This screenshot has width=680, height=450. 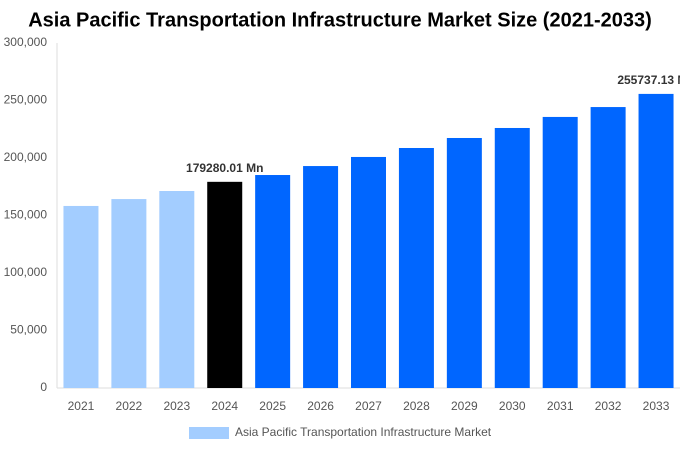 What do you see at coordinates (26, 215) in the screenshot?
I see `y-tick-label: 150,000` at bounding box center [26, 215].